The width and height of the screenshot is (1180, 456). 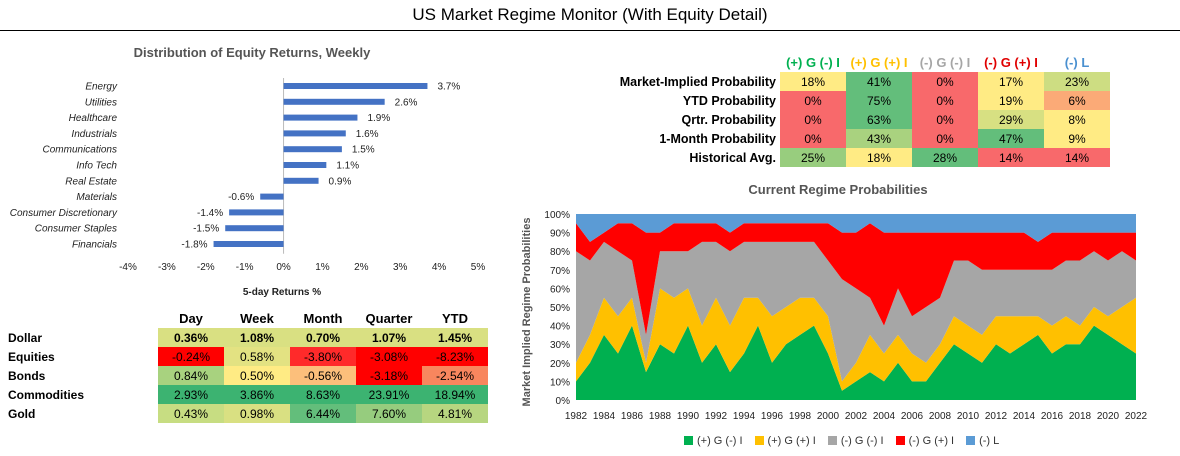 I want to click on returns-value-cell: 6.44%, so click(x=323, y=413).